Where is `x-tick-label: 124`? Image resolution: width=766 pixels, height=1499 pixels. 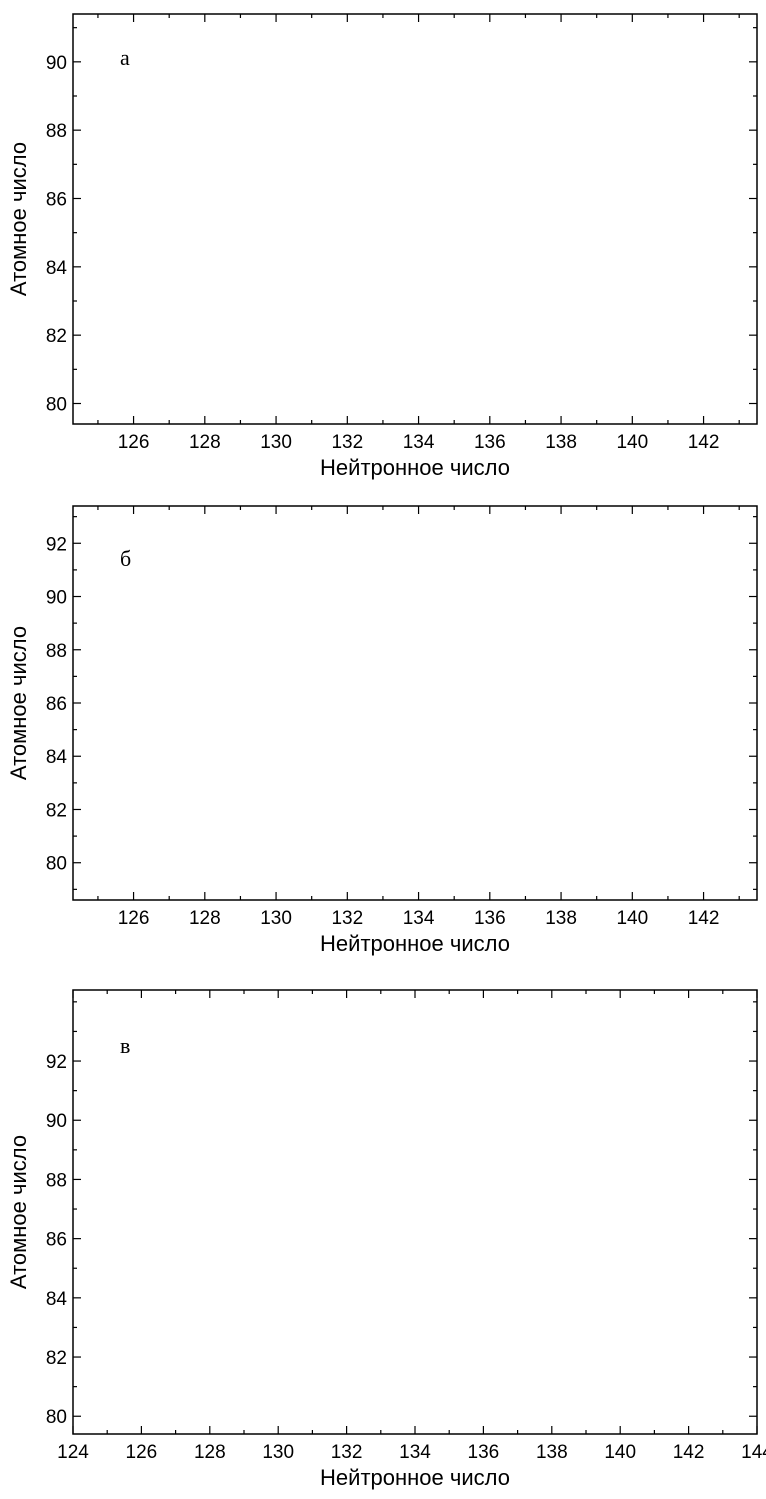 x-tick-label: 124 is located at coordinates (73, 1452).